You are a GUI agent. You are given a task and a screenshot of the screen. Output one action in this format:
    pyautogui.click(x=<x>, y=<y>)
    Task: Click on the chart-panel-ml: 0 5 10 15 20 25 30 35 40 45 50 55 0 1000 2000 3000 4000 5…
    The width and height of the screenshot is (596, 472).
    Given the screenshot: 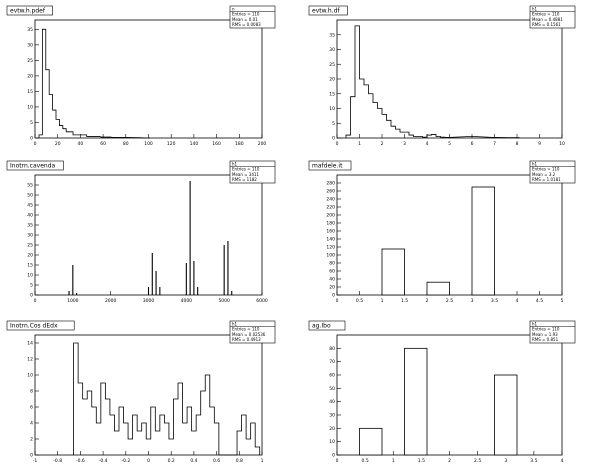 What is the action you would take?
    pyautogui.click(x=141, y=232)
    